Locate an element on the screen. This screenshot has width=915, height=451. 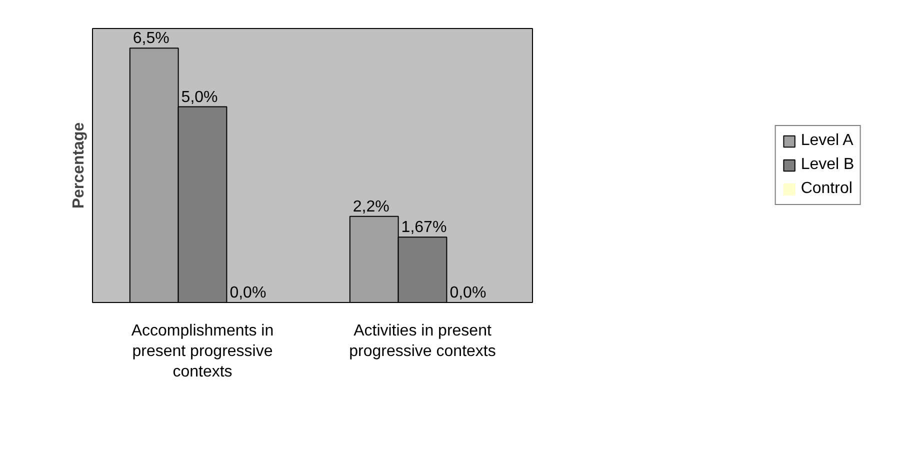
legend-label: Control is located at coordinates (826, 189).